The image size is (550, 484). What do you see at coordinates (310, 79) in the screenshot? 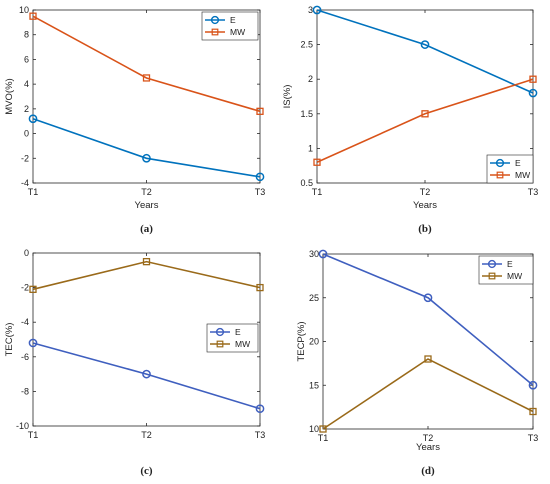
I see `y-tick-label: 2` at bounding box center [310, 79].